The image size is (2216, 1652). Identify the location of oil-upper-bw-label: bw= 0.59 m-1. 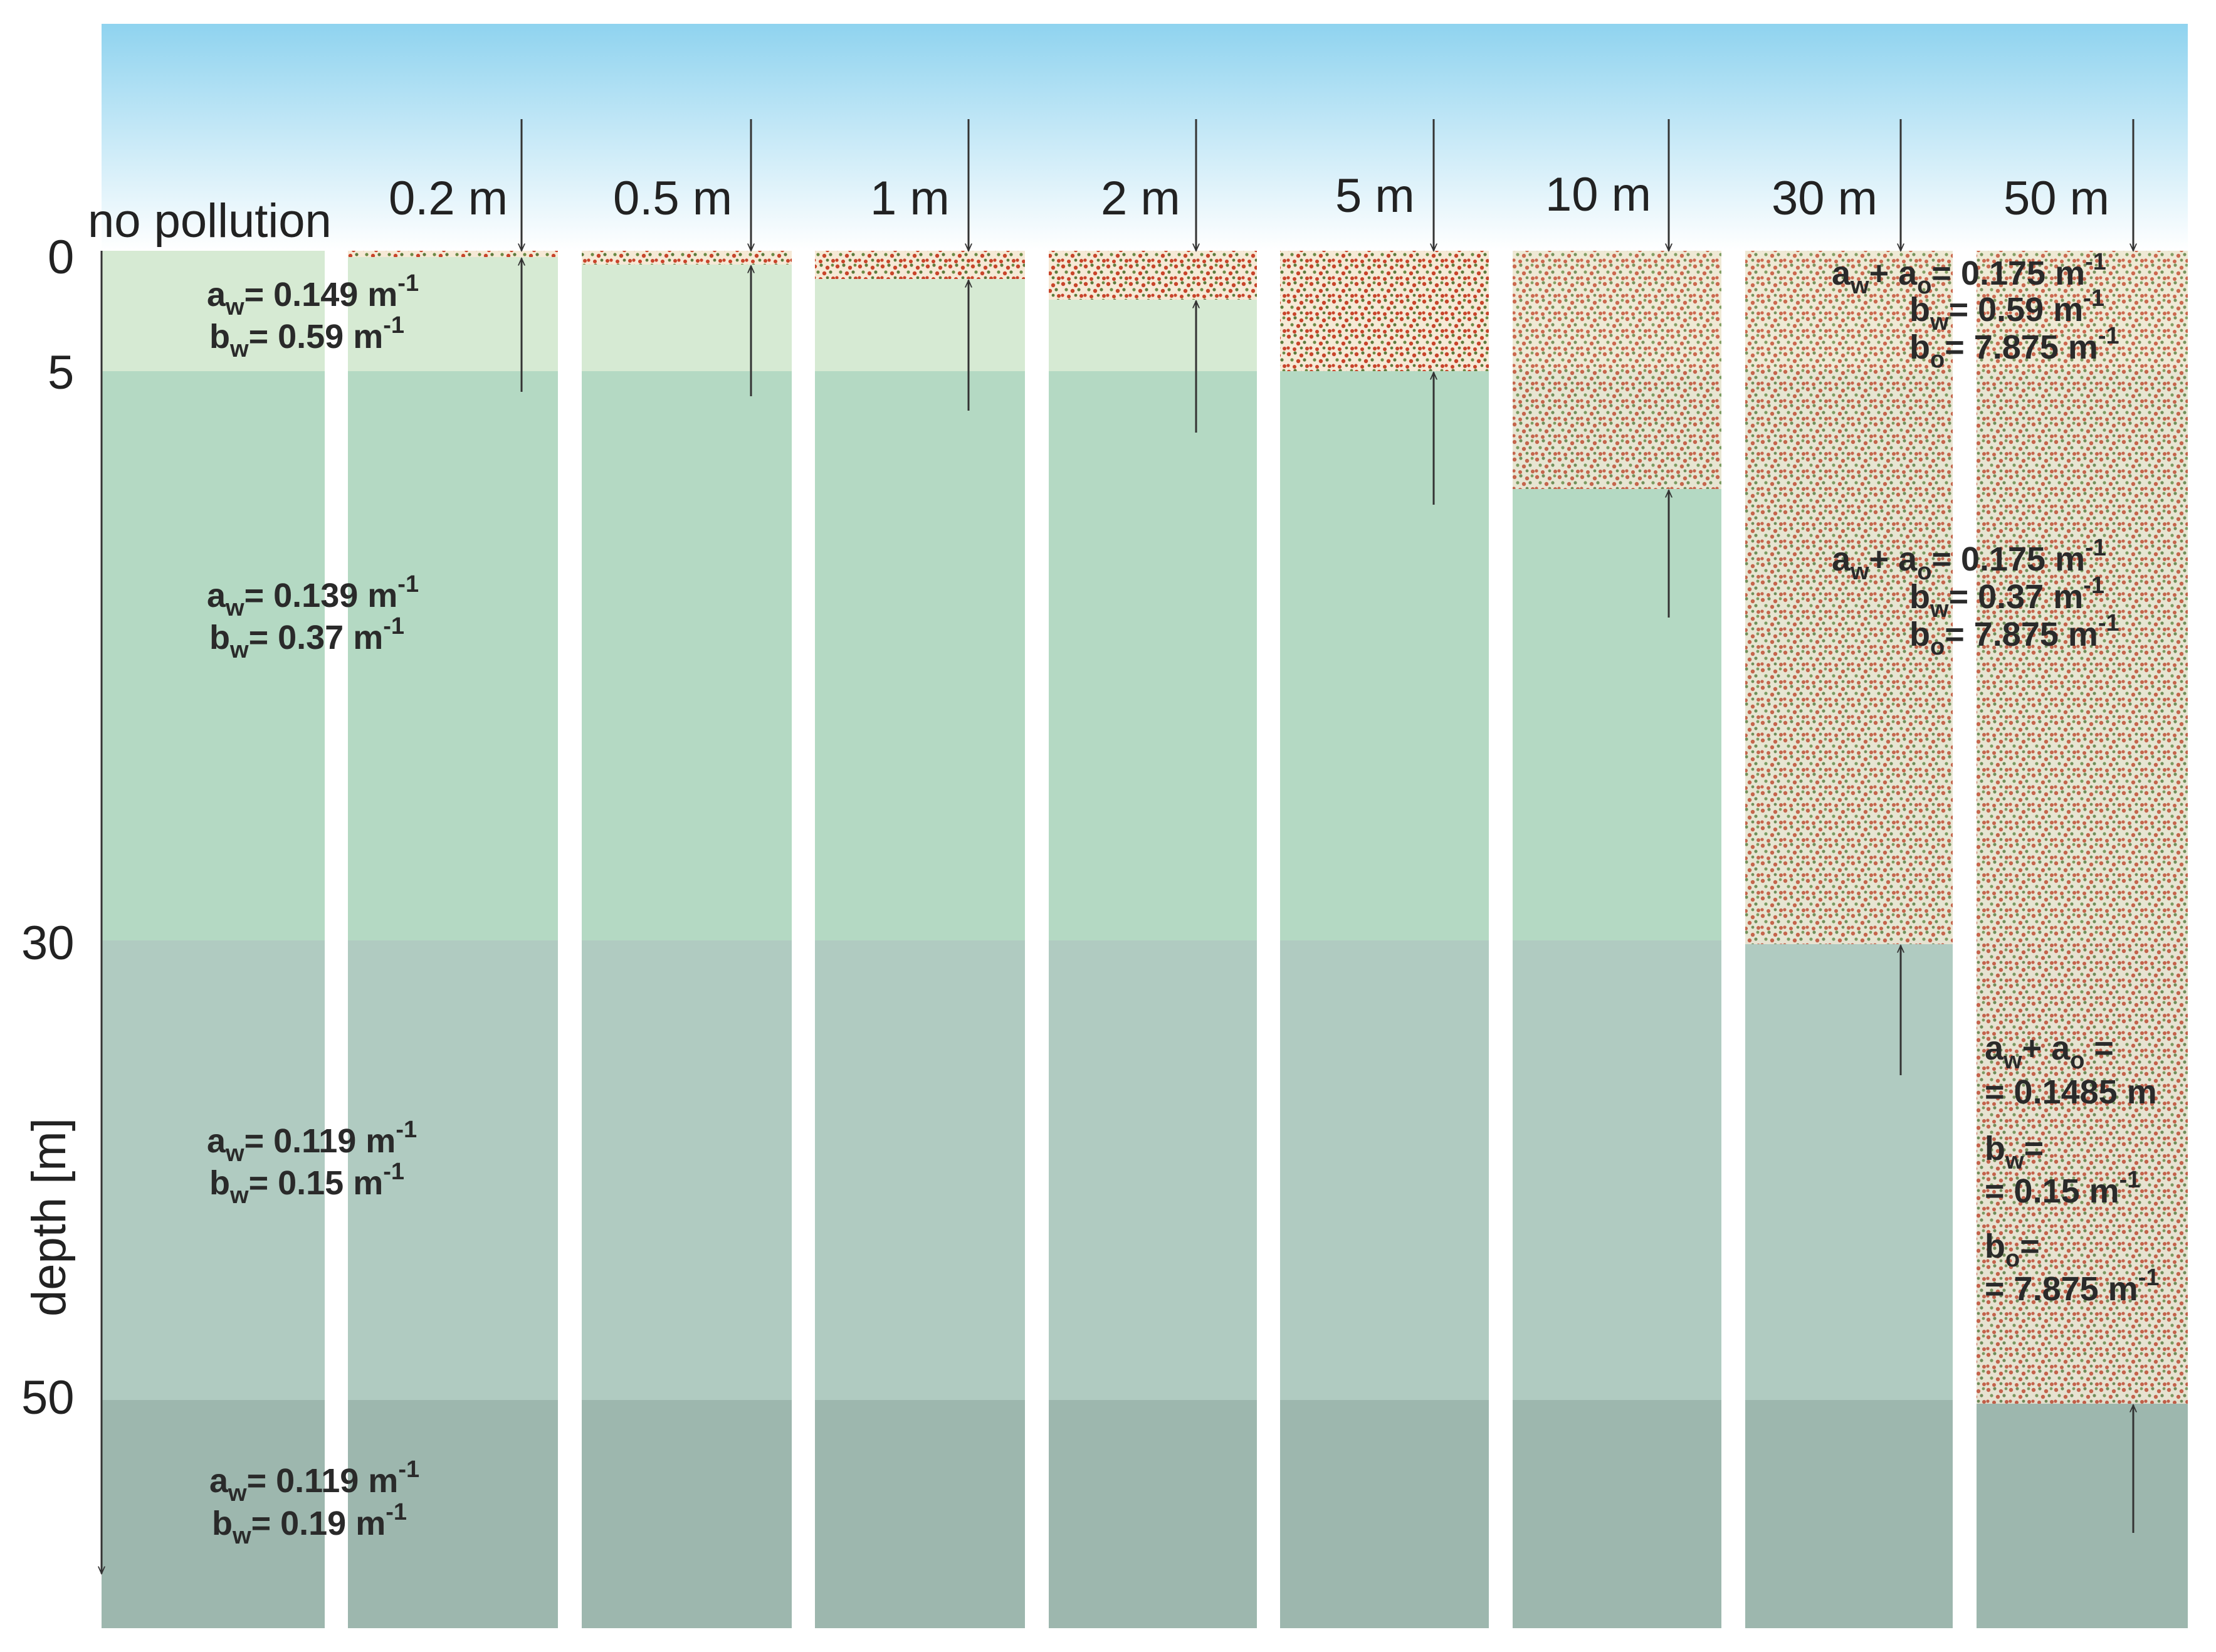
(2007, 310).